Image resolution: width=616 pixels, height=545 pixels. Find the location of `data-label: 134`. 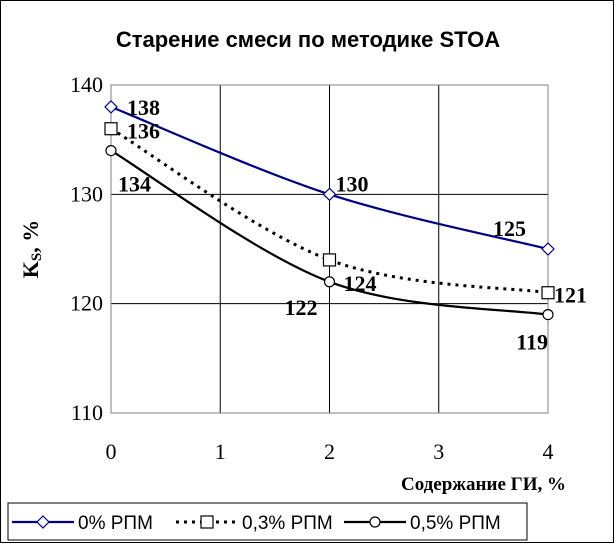

data-label: 134 is located at coordinates (134, 184).